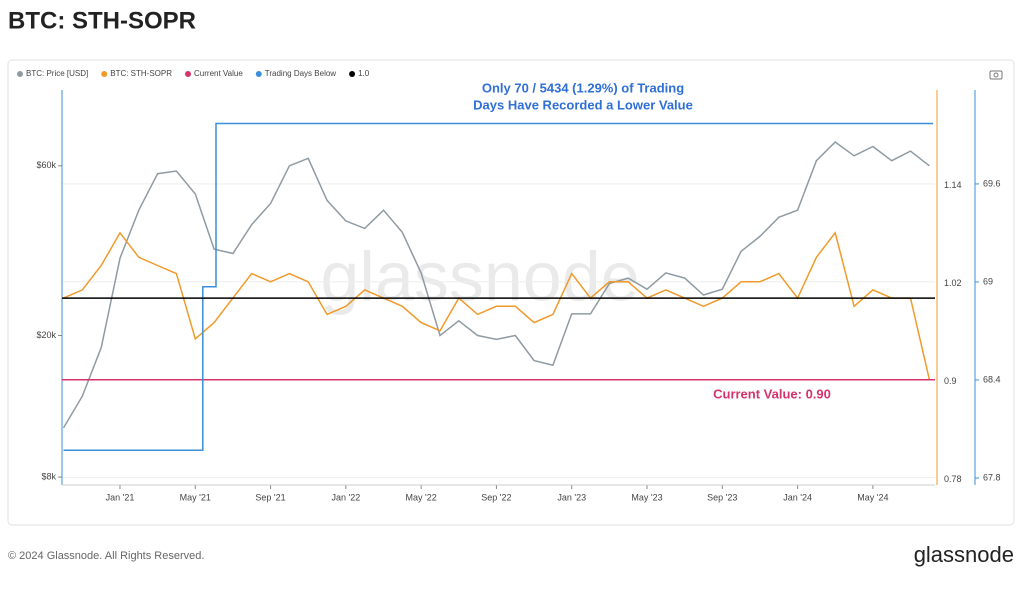 The width and height of the screenshot is (1024, 590). I want to click on legend-label: Current Value, so click(218, 73).